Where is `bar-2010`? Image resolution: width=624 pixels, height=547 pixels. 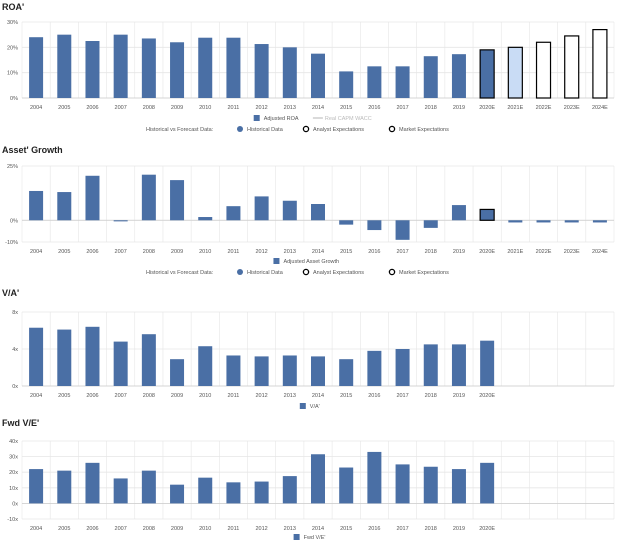
bar-2010 is located at coordinates (205, 490).